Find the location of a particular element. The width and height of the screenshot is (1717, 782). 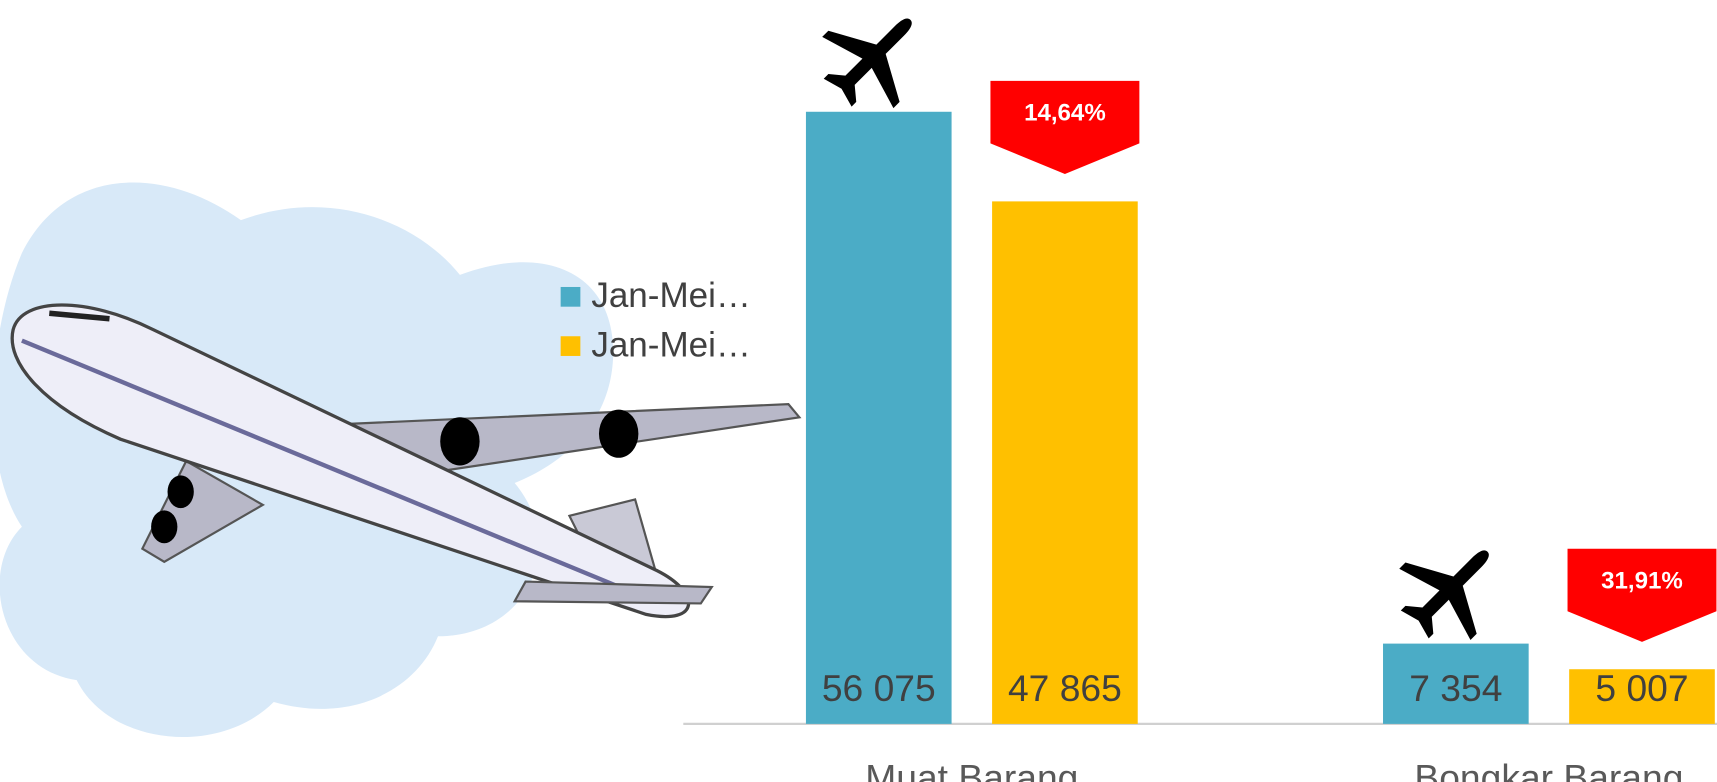

change-label: 14,64% is located at coordinates (1065, 113).